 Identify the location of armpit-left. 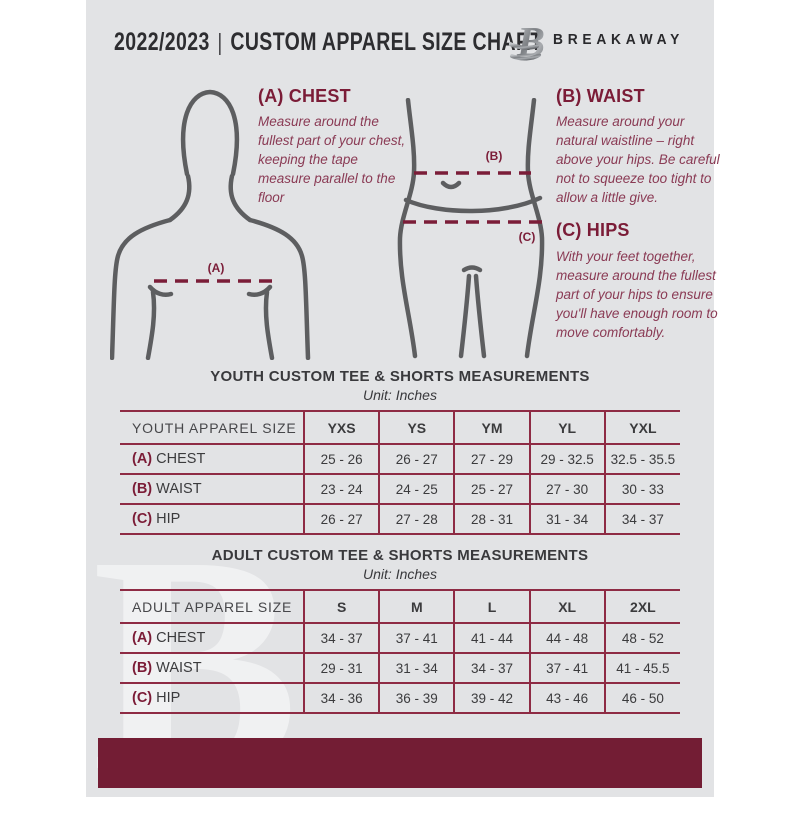
(160, 290).